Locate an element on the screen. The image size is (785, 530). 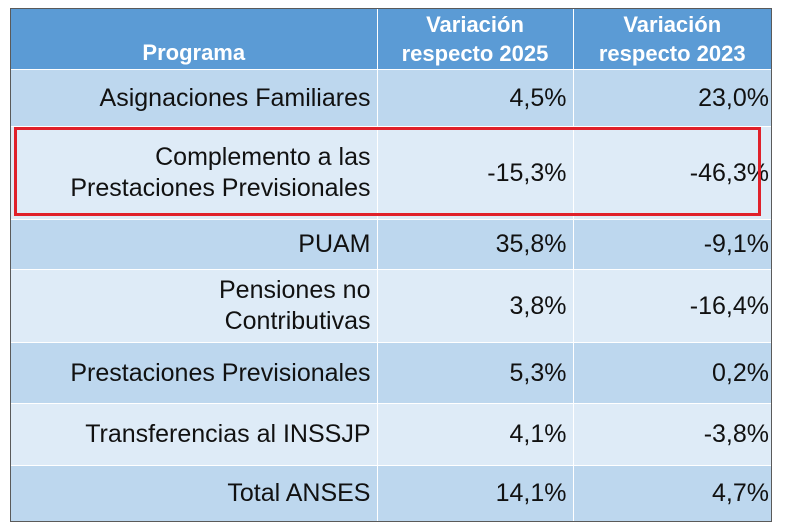
var2025-cell: 4,1% is located at coordinates (475, 434).